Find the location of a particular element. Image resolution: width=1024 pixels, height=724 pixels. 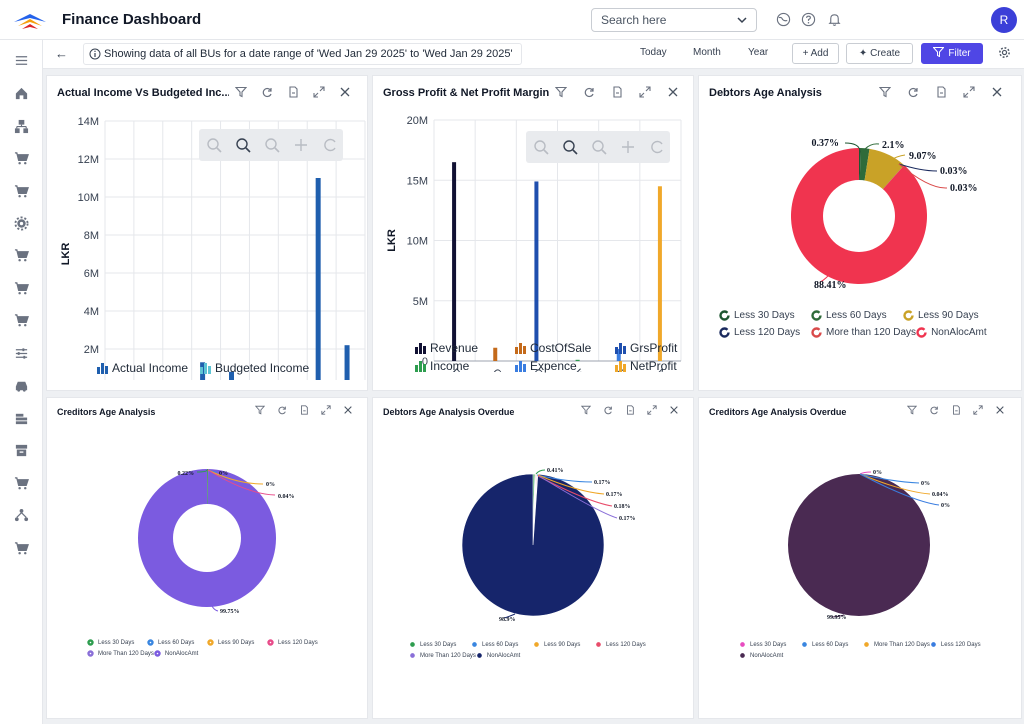

reset-icon is located at coordinates (657, 147).